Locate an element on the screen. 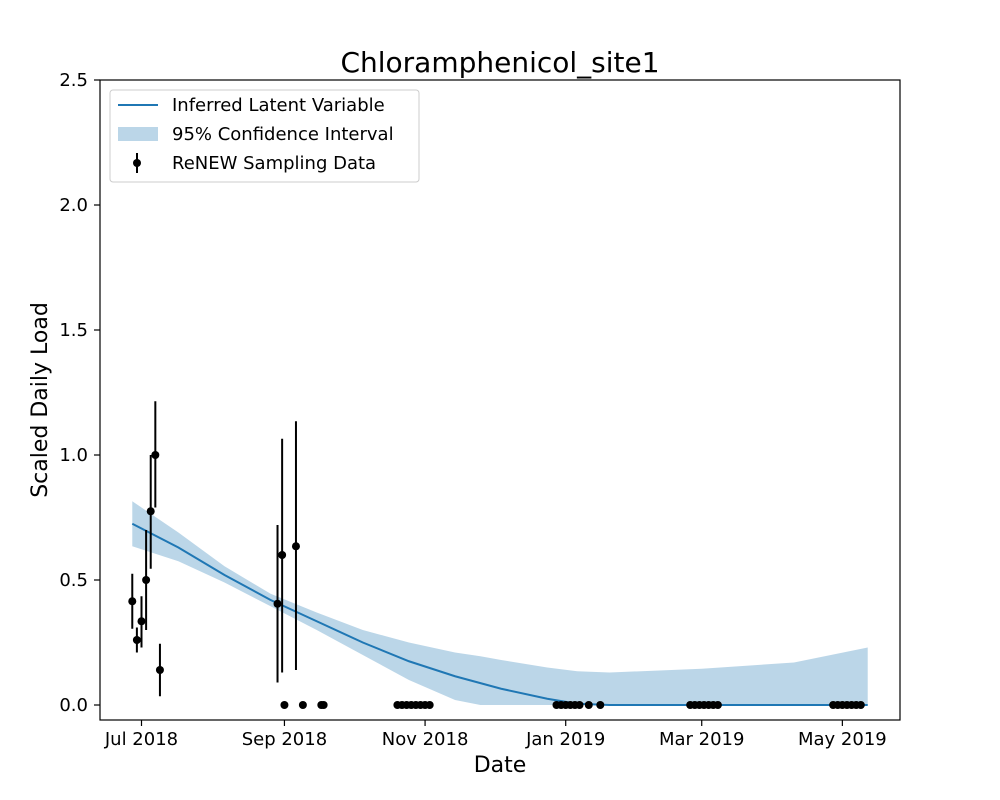 Image resolution: width=1000 pixels, height=800 pixels. legend-label-band: 95% Confidence Interval is located at coordinates (283, 134).